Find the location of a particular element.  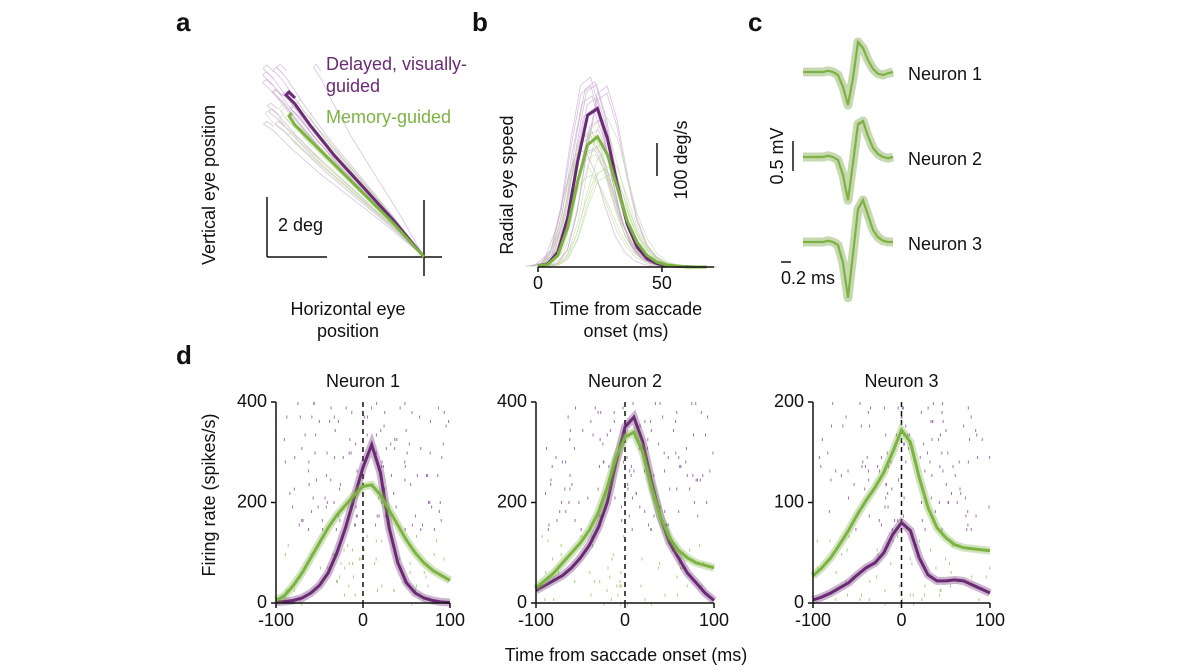

waveform-band is located at coordinates (849, 160).